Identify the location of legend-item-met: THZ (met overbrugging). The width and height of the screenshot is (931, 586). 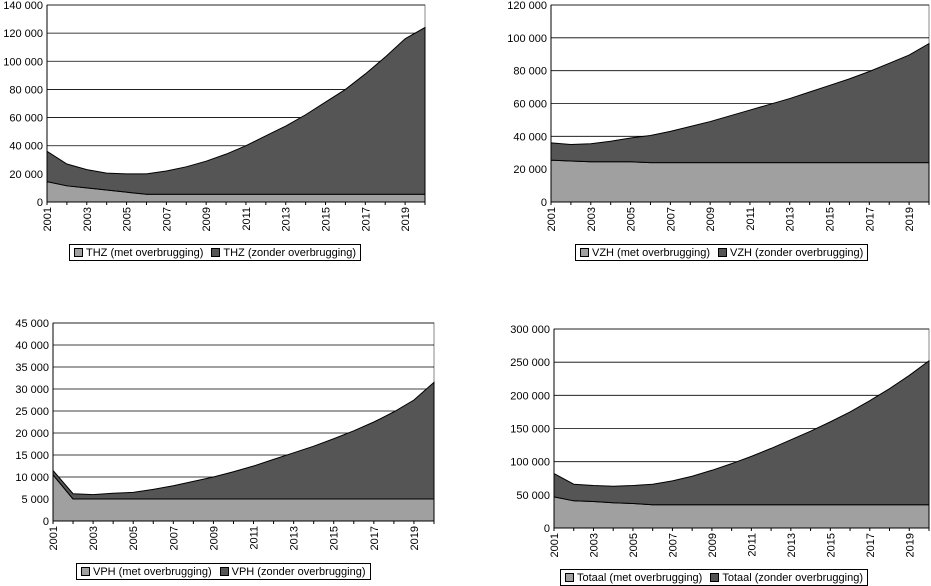
(138, 253).